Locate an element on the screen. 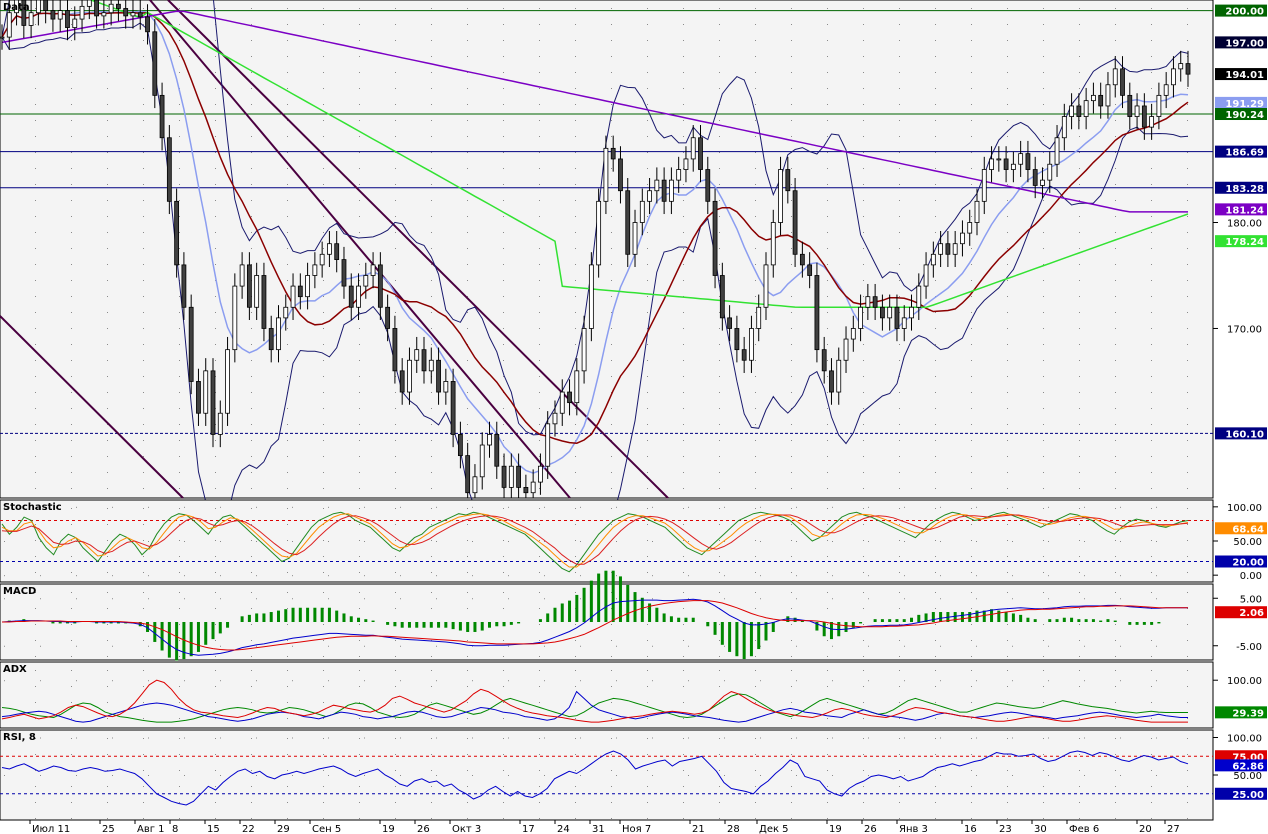  value-label: 194.01 is located at coordinates (1244, 75).